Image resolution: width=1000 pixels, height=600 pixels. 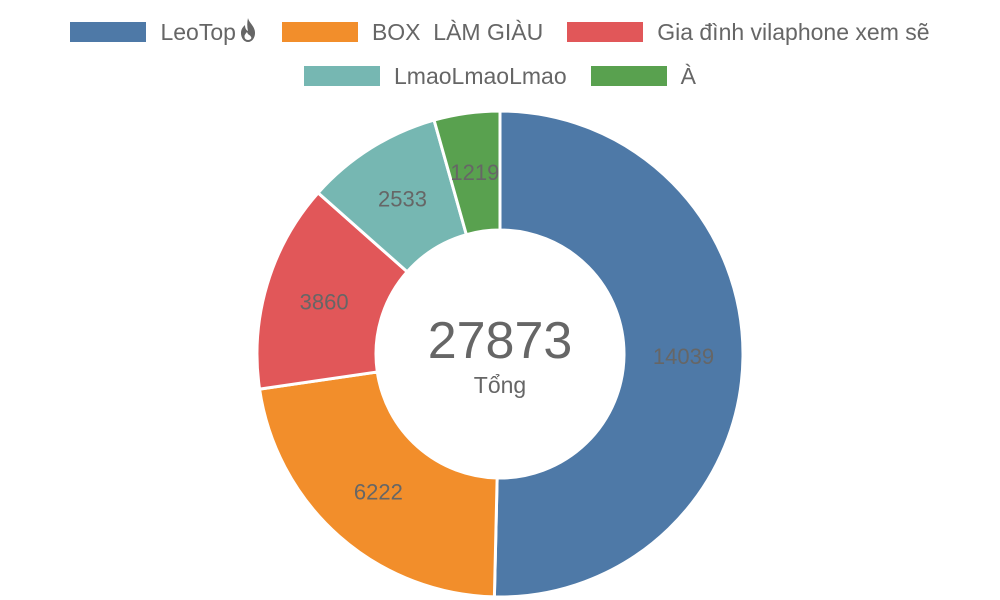 I want to click on flame-icon, so click(x=248, y=32).